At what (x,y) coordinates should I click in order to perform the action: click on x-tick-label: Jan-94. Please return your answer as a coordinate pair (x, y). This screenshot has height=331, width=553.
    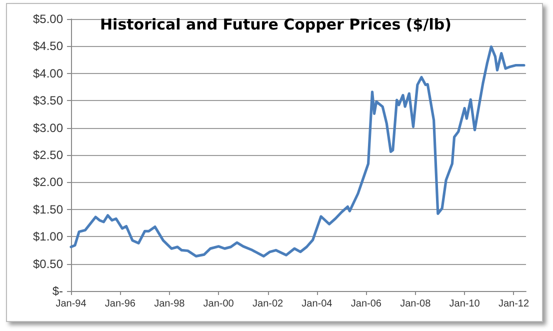
    Looking at the image, I should click on (71, 304).